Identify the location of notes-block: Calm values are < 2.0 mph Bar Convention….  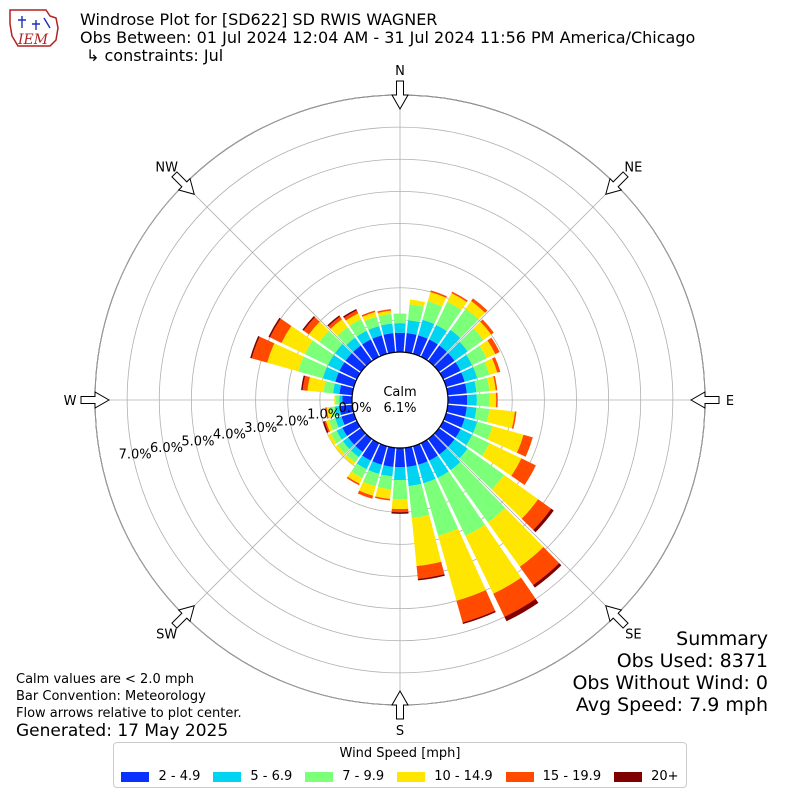
(129, 705).